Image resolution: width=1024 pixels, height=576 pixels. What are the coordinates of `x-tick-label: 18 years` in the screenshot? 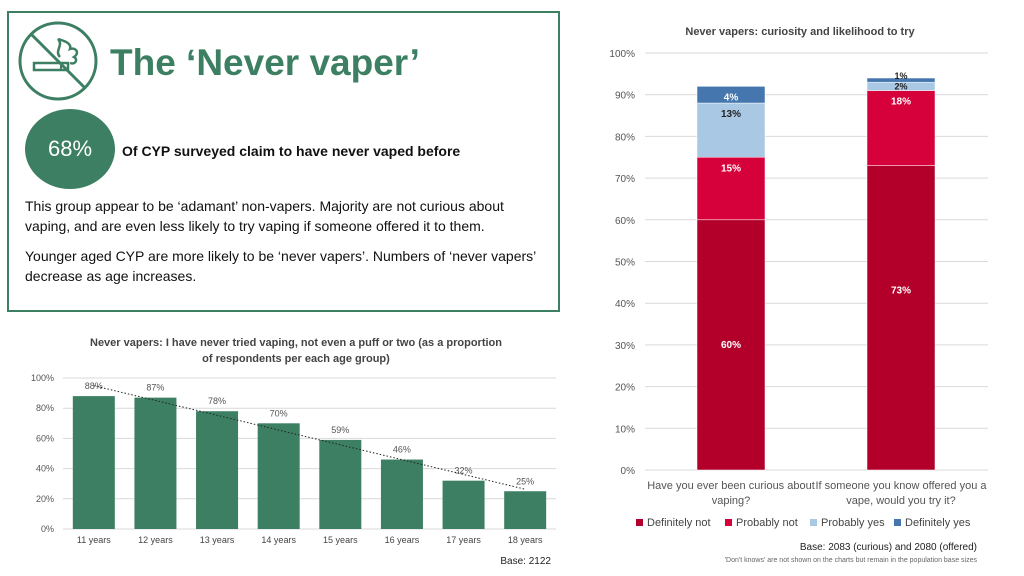 It's located at (525, 540).